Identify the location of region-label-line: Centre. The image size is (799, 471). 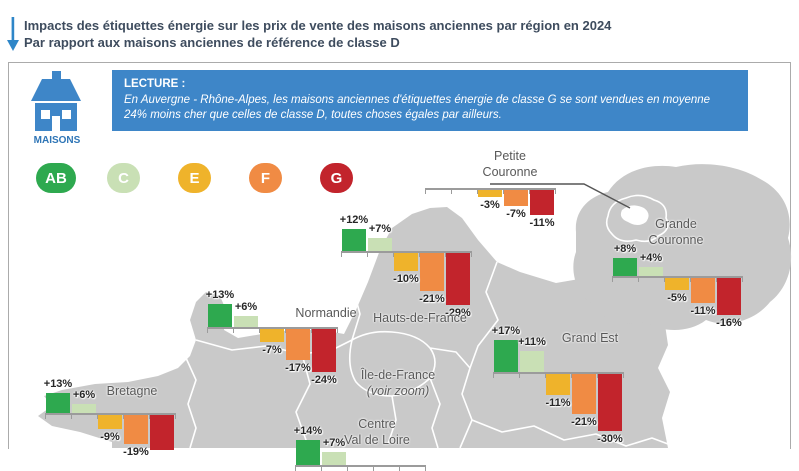
(377, 424).